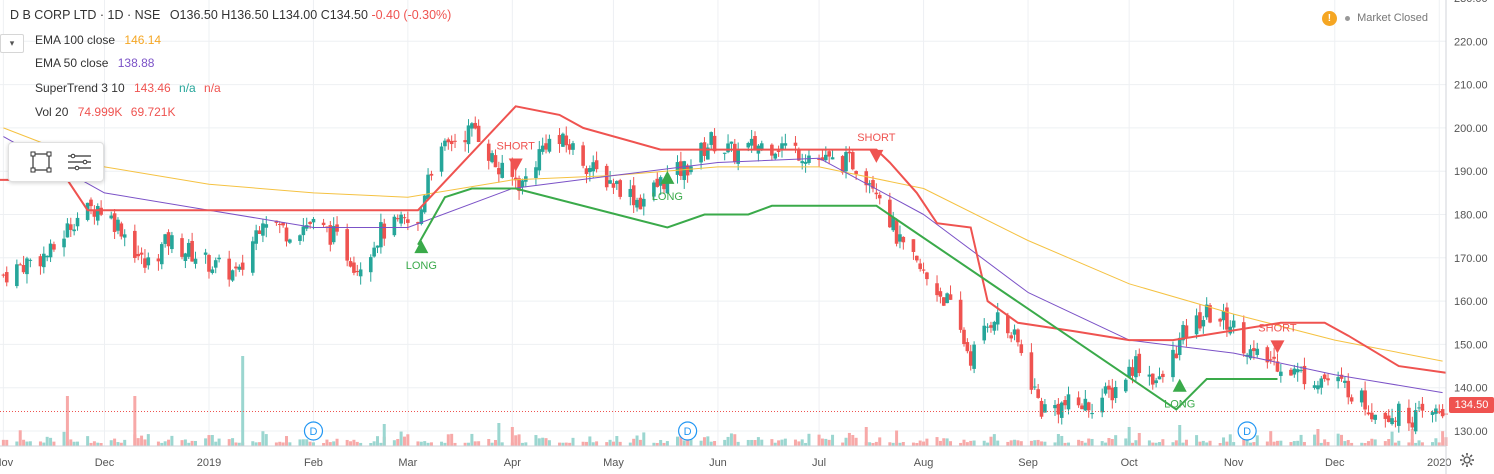 The image size is (1494, 474). What do you see at coordinates (344, 15) in the screenshot?
I see `close-value: C134.50` at bounding box center [344, 15].